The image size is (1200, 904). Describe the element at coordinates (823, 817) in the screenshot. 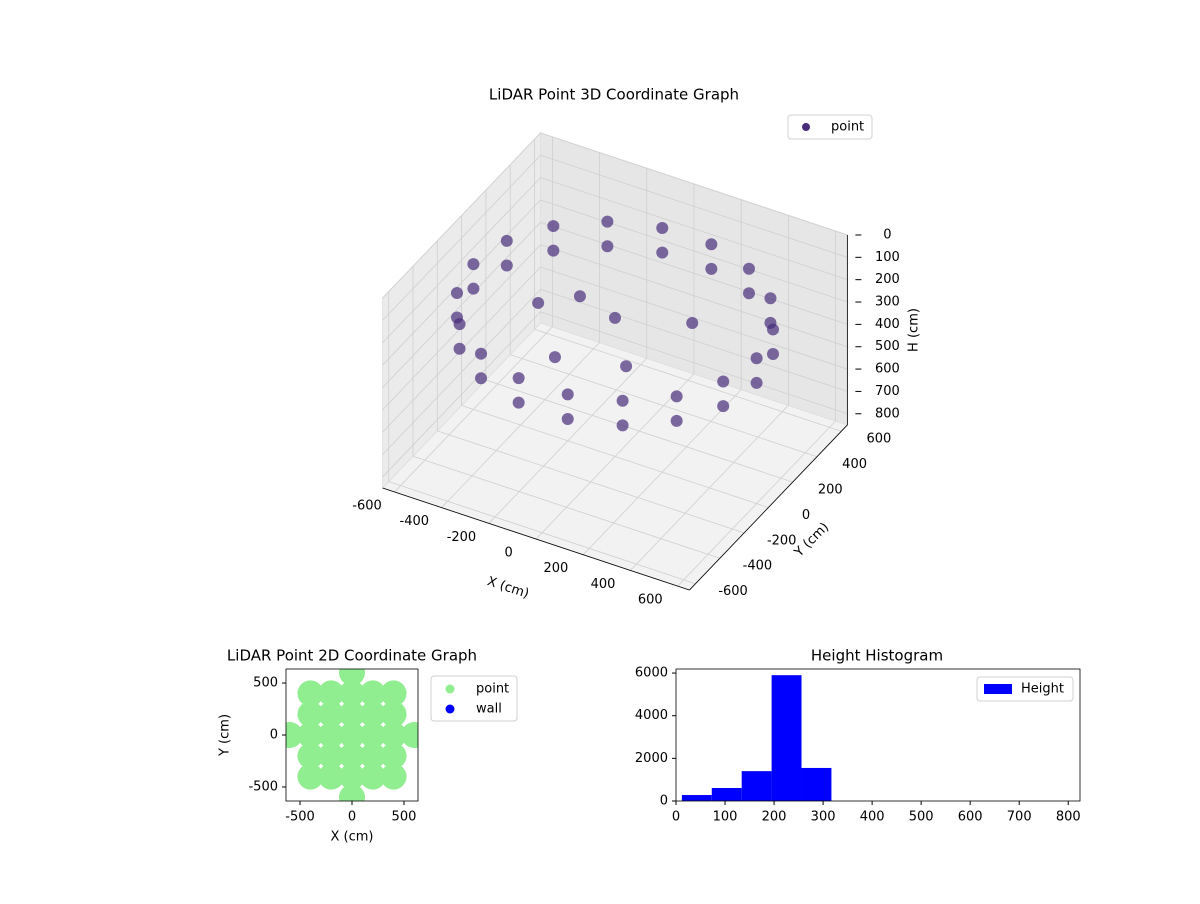

I see `x-tick-label: 300` at that location.